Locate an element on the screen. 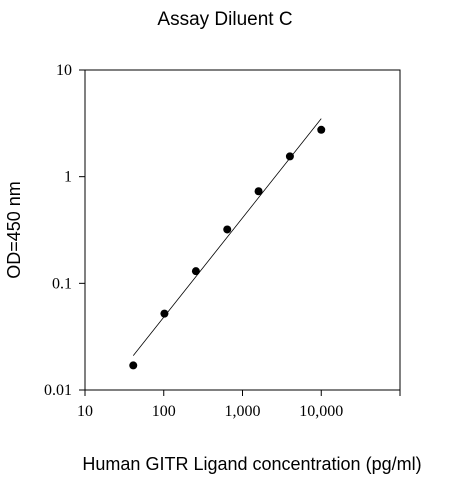 This screenshot has height=480, width=463. x-axis: 10 100 1,000 10,000 is located at coordinates (239, 405).